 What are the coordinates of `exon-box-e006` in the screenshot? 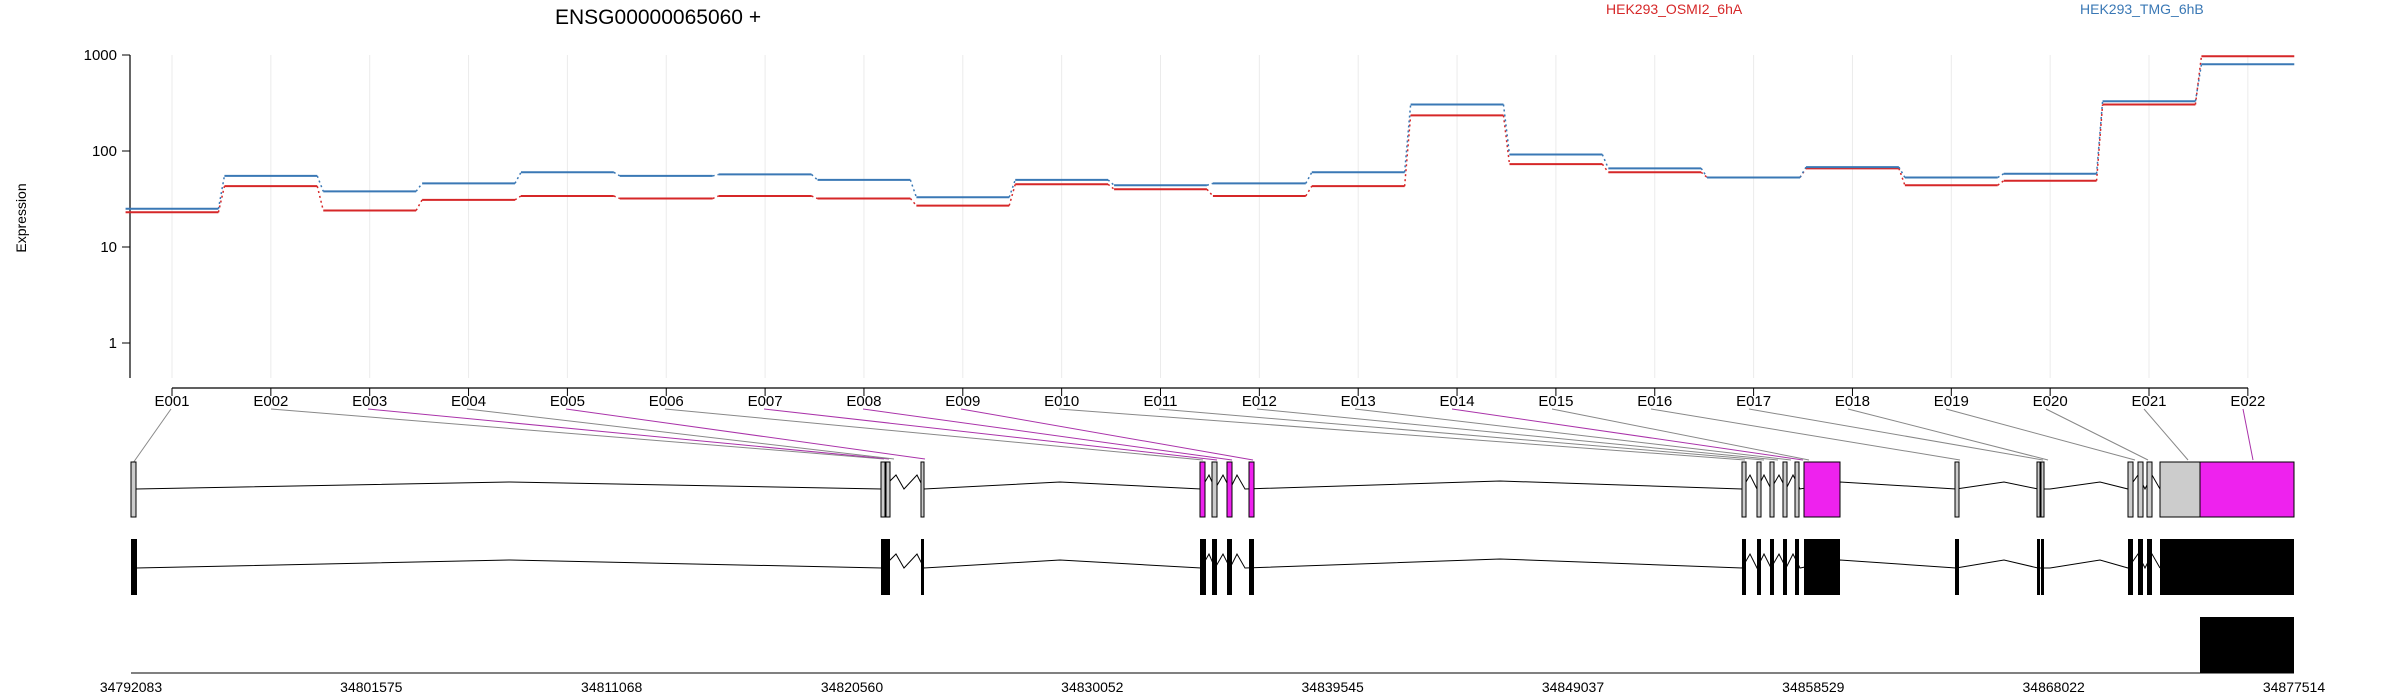 It's located at (1214, 489).